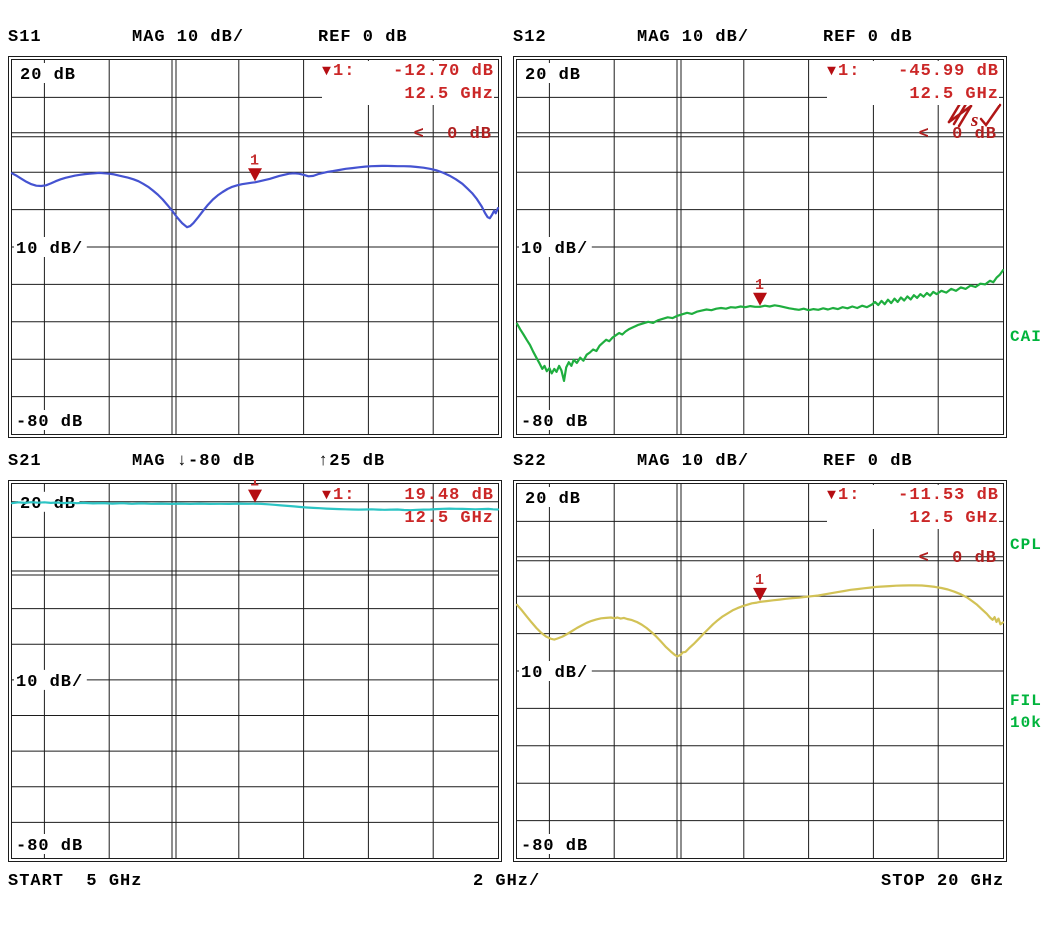 This screenshot has width=1058, height=932. Describe the element at coordinates (344, 71) in the screenshot. I see `s11-marker-number: 1:` at that location.